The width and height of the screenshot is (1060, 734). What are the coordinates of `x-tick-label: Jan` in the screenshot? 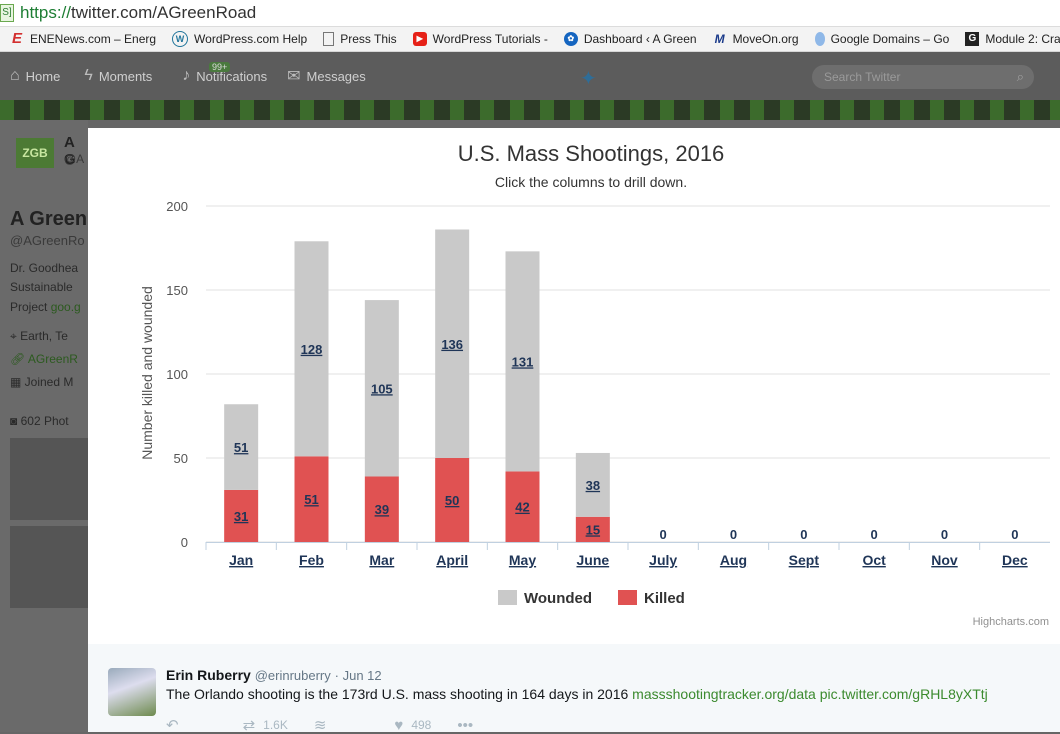 It's located at (241, 560).